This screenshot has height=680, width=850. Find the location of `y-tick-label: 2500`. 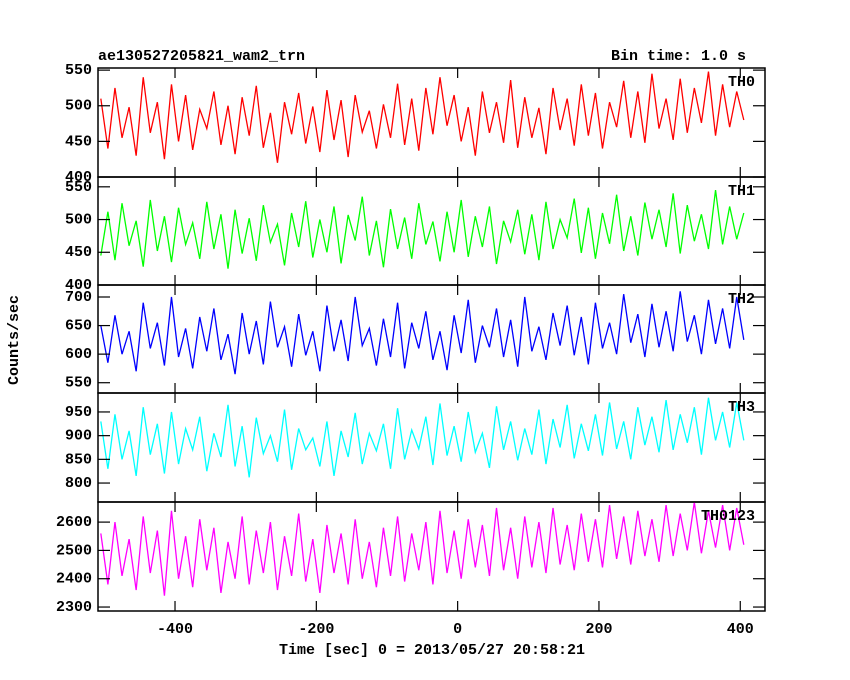

y-tick-label: 2500 is located at coordinates (74, 550).